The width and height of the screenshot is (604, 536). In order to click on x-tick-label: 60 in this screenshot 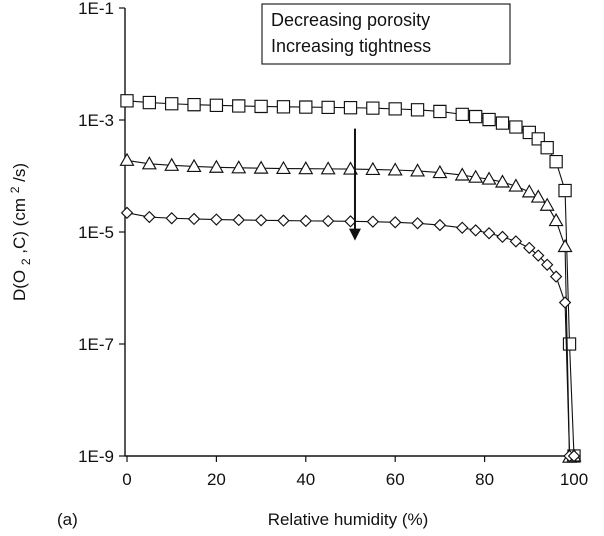, I will do `click(395, 479)`.